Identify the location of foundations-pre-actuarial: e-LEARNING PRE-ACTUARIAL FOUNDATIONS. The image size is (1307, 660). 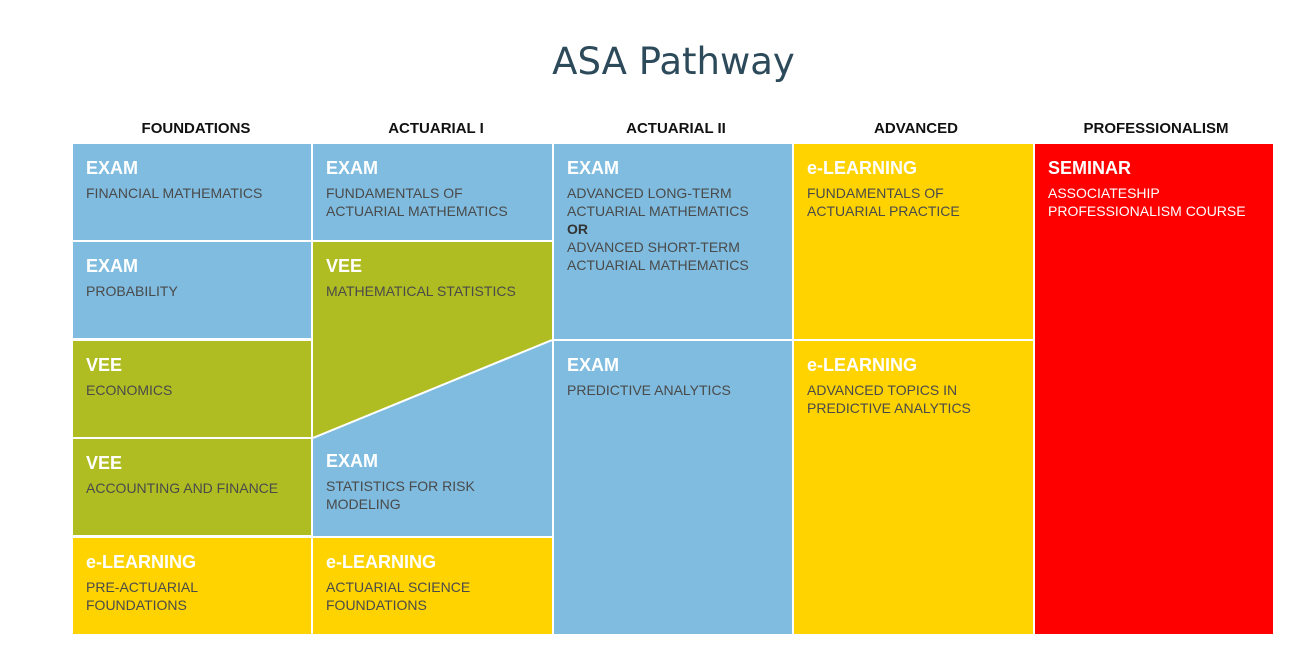
(192, 586).